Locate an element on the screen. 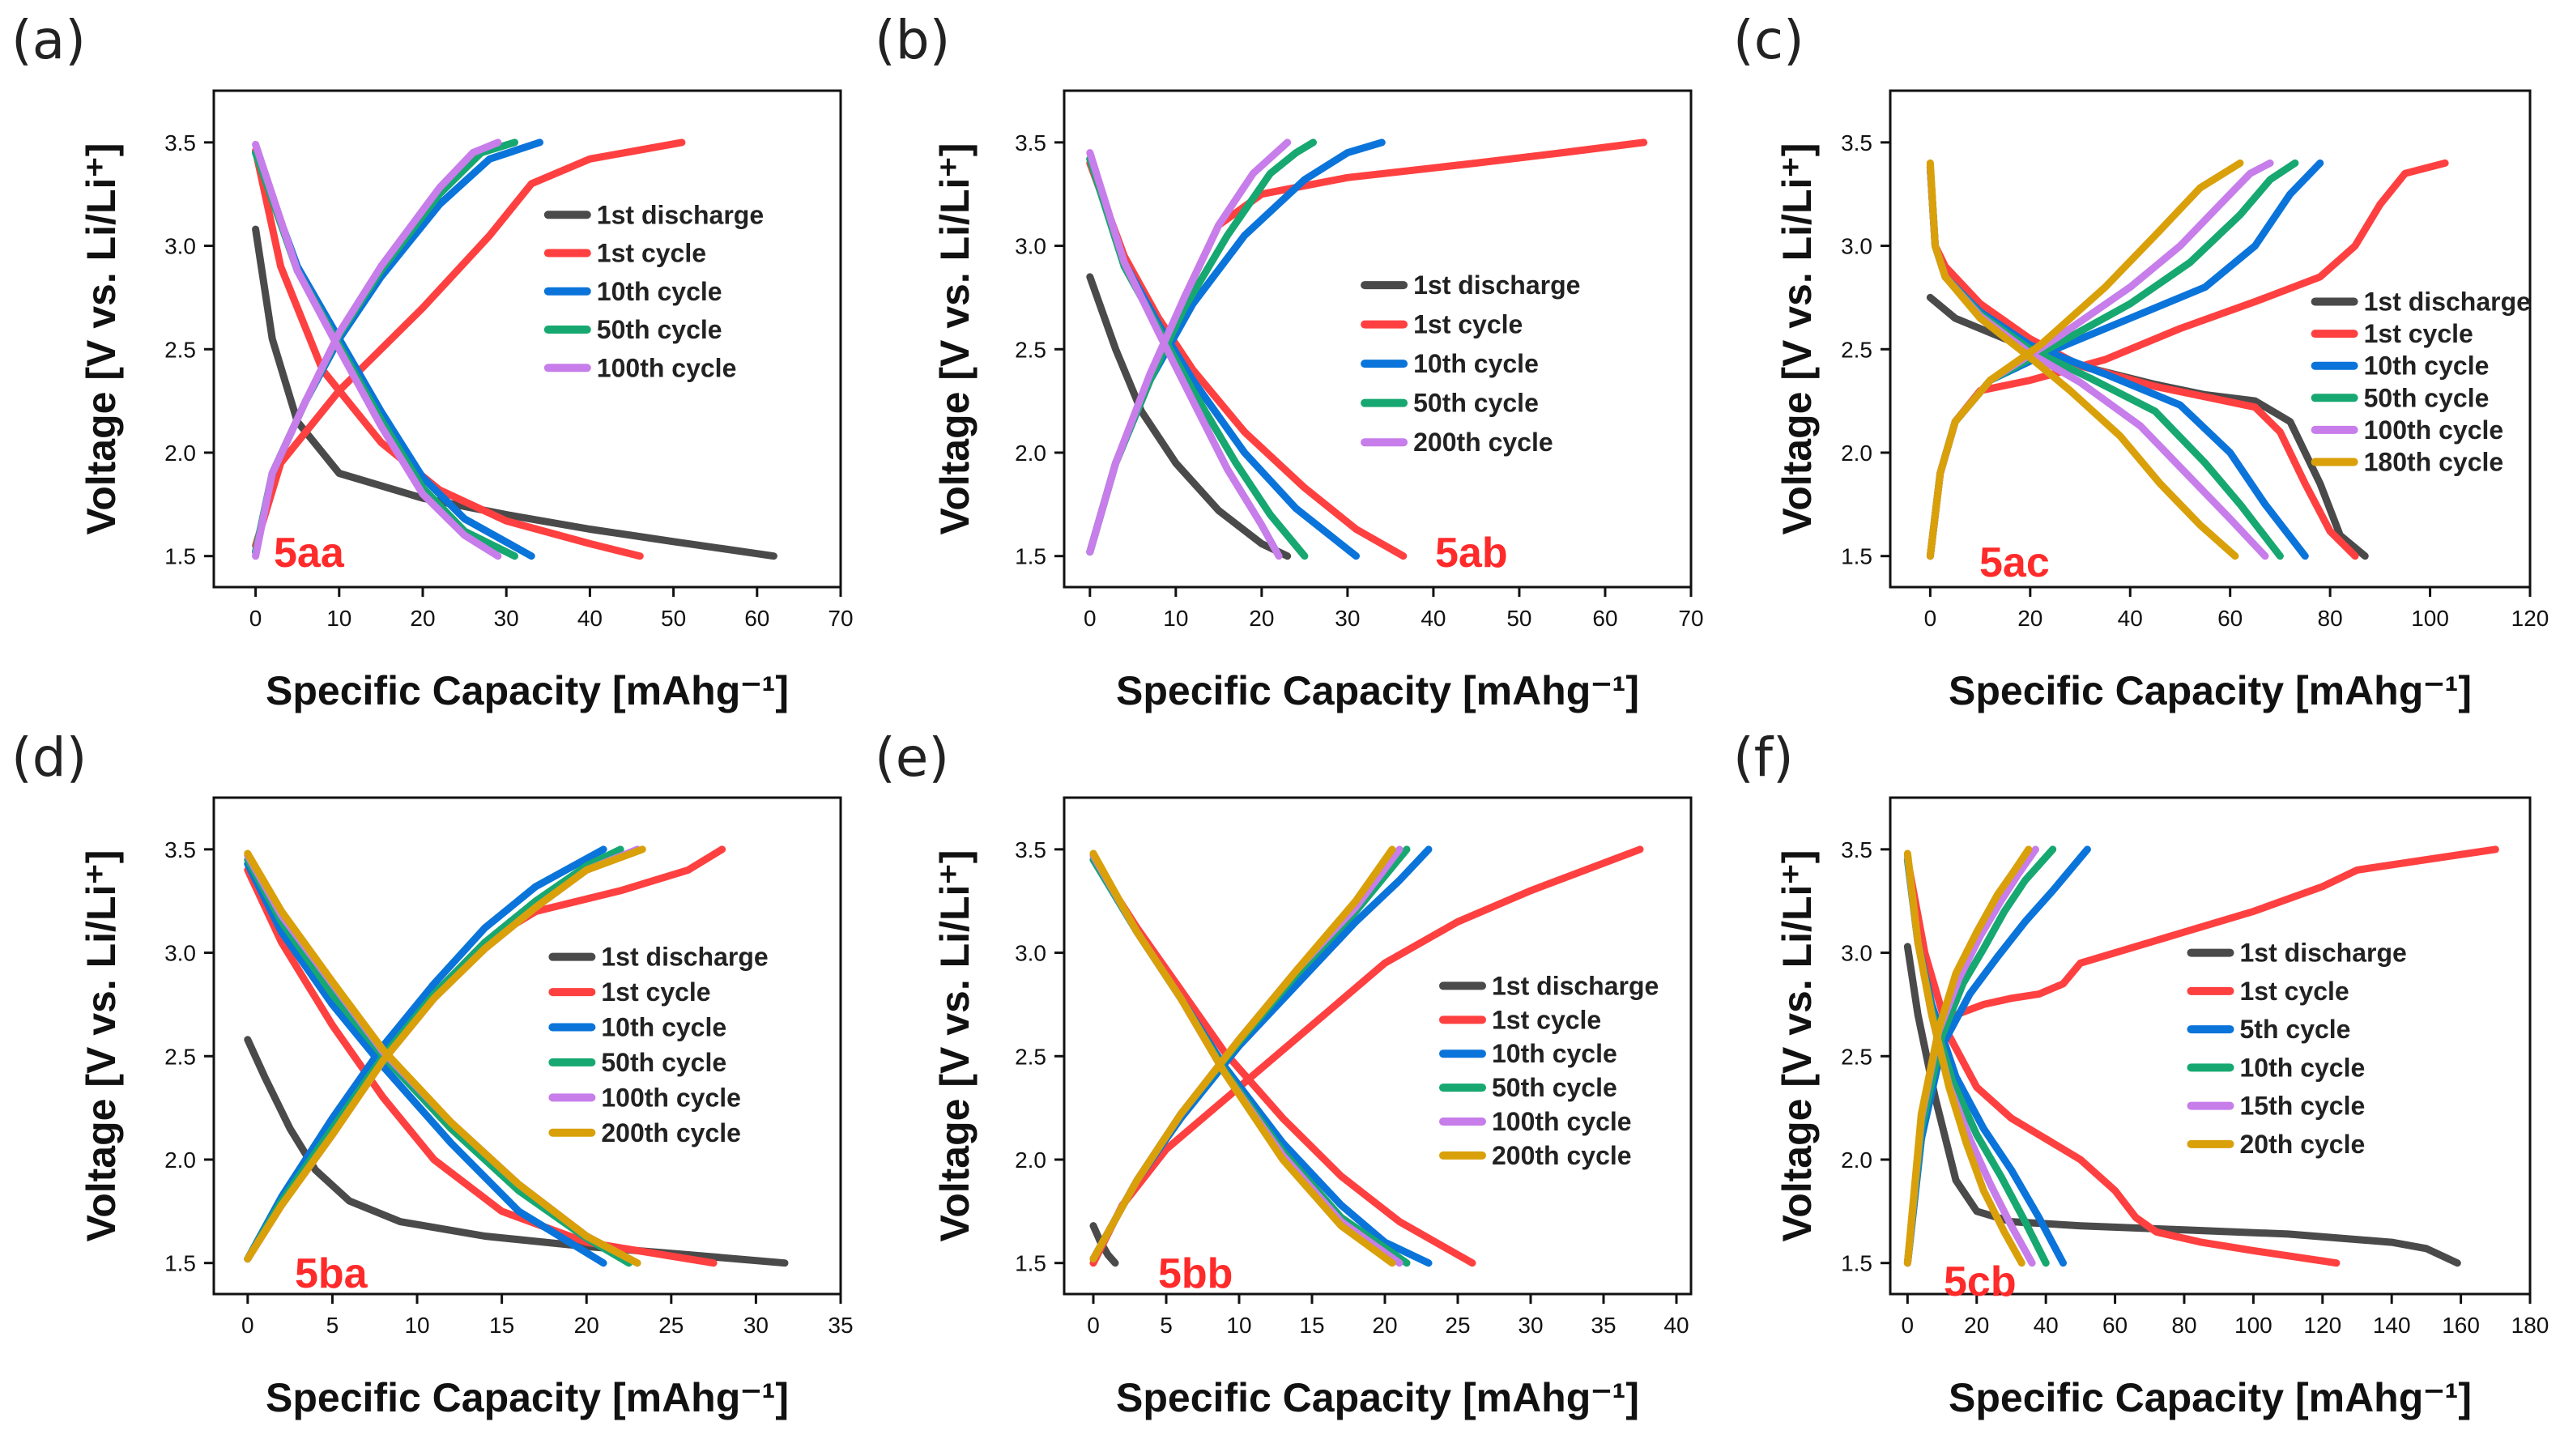 The image size is (2560, 1456). legend-label: 20th cycle is located at coordinates (2303, 1145).